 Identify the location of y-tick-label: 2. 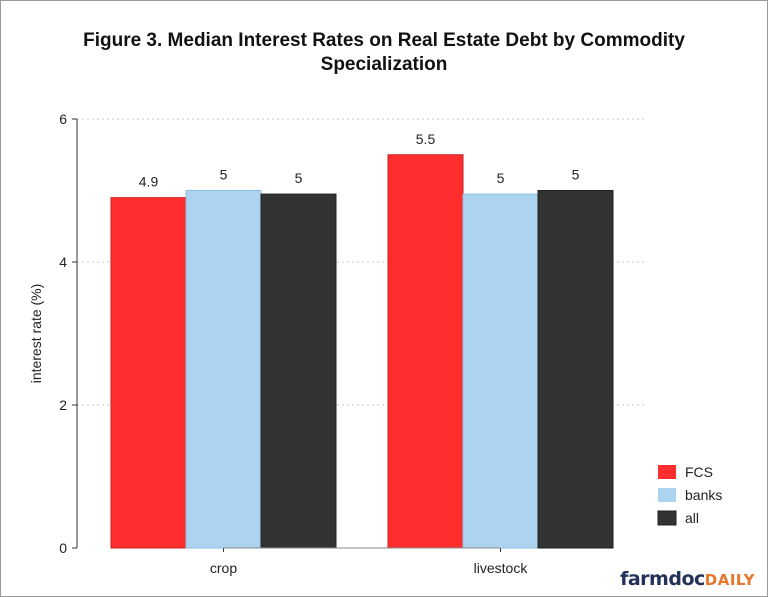
(63, 405).